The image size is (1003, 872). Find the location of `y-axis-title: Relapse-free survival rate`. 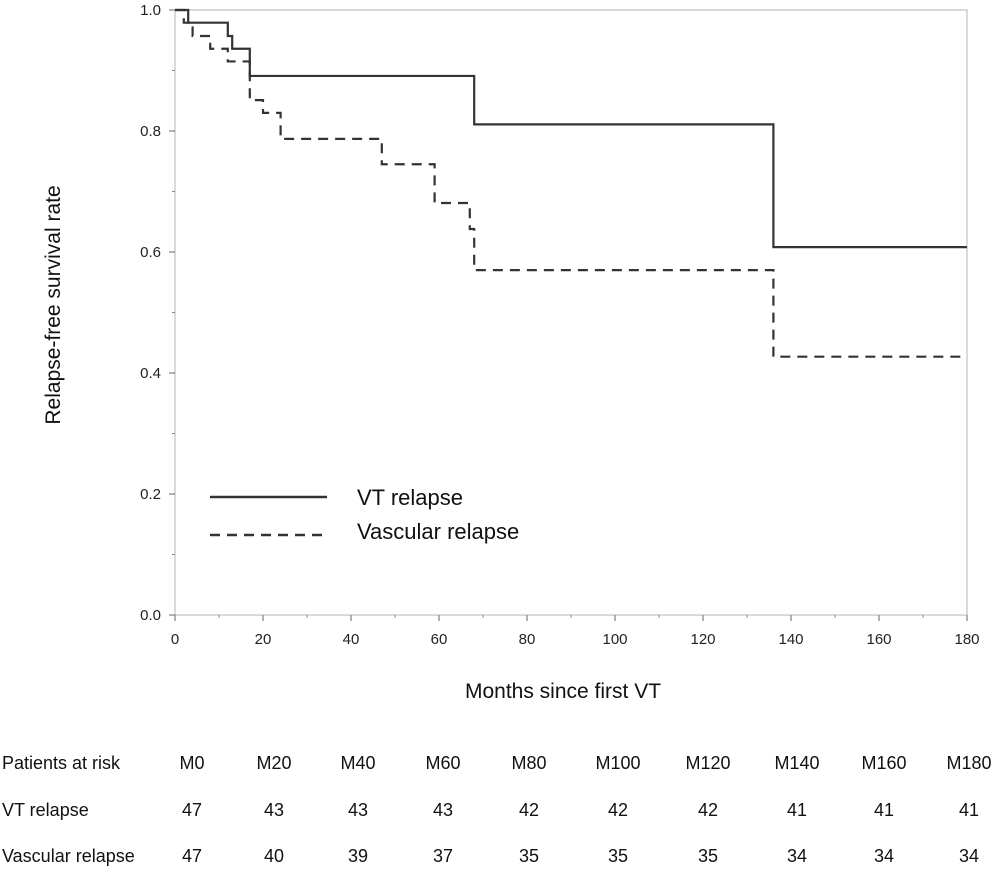

y-axis-title: Relapse-free survival rate is located at coordinates (53, 304).